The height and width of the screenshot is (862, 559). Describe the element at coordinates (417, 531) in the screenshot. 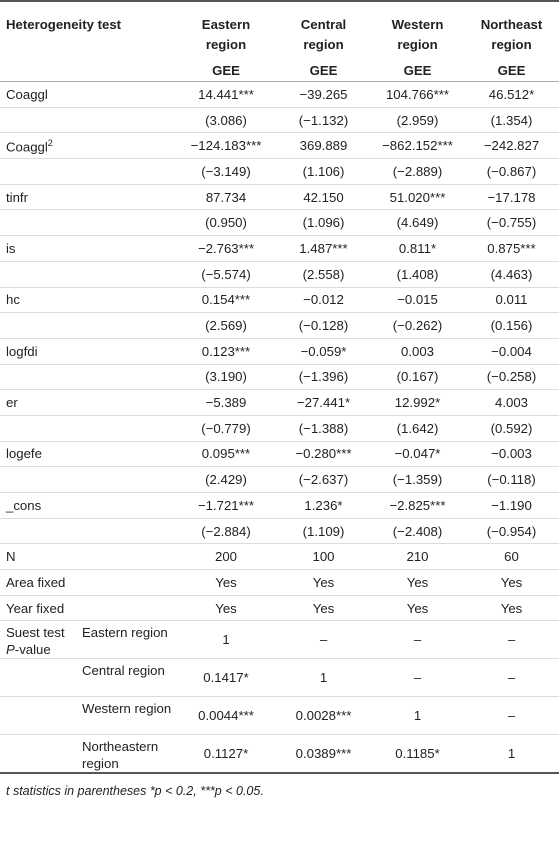

I see `table-cell: (−2.408)` at that location.